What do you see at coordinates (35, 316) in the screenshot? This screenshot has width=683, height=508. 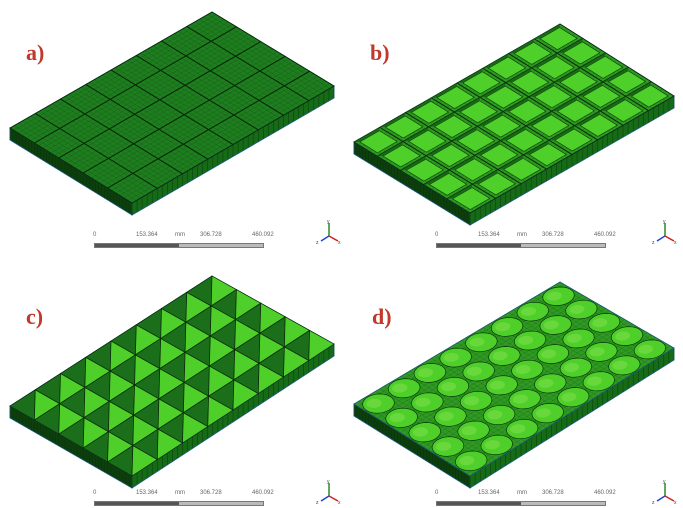 I see `panel-label-c: c)` at bounding box center [35, 316].